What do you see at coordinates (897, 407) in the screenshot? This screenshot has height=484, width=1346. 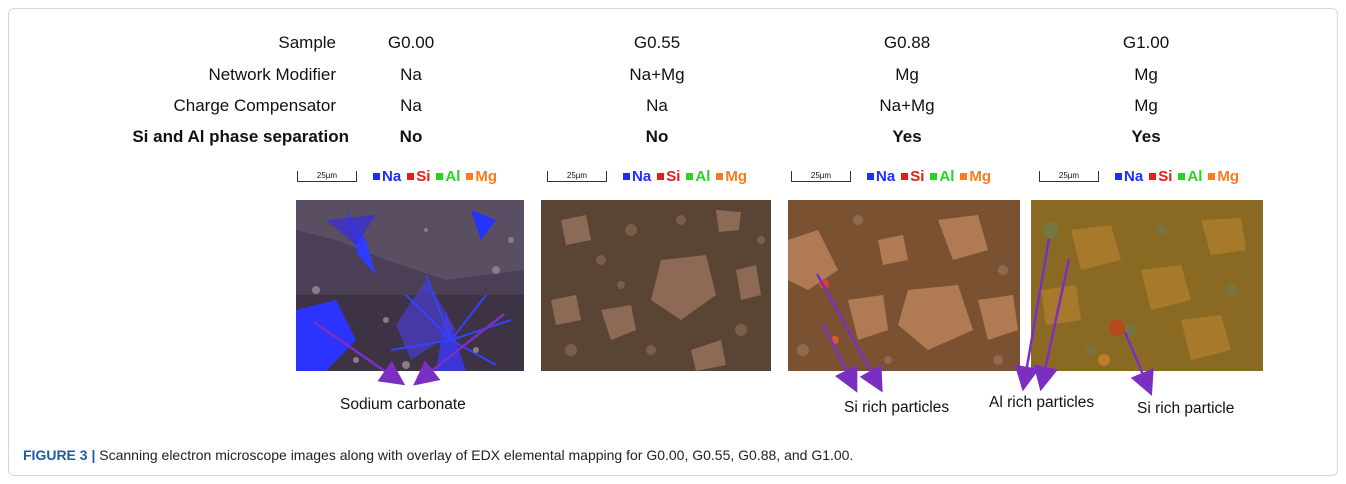 I see `label-si-rich-particles: Si rich particles` at bounding box center [897, 407].